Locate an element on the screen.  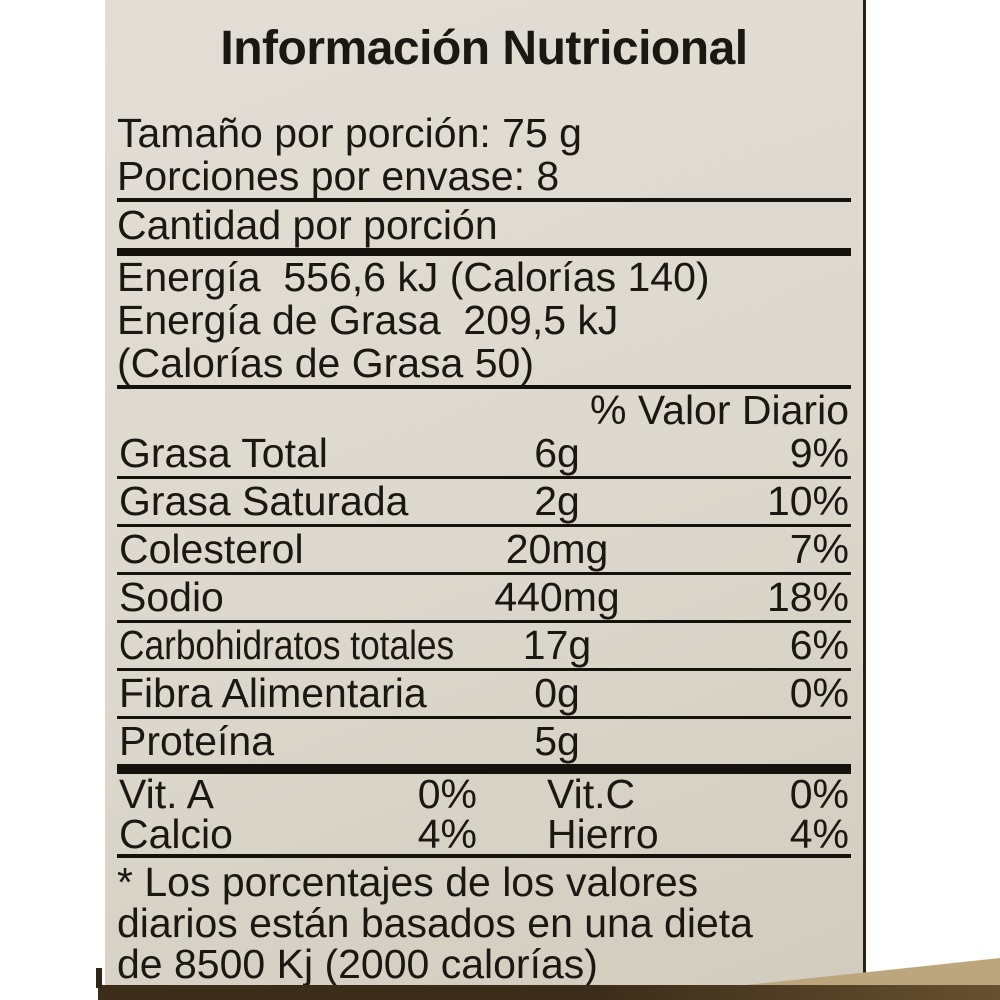
nutrient-dv: 10% is located at coordinates (807, 501).